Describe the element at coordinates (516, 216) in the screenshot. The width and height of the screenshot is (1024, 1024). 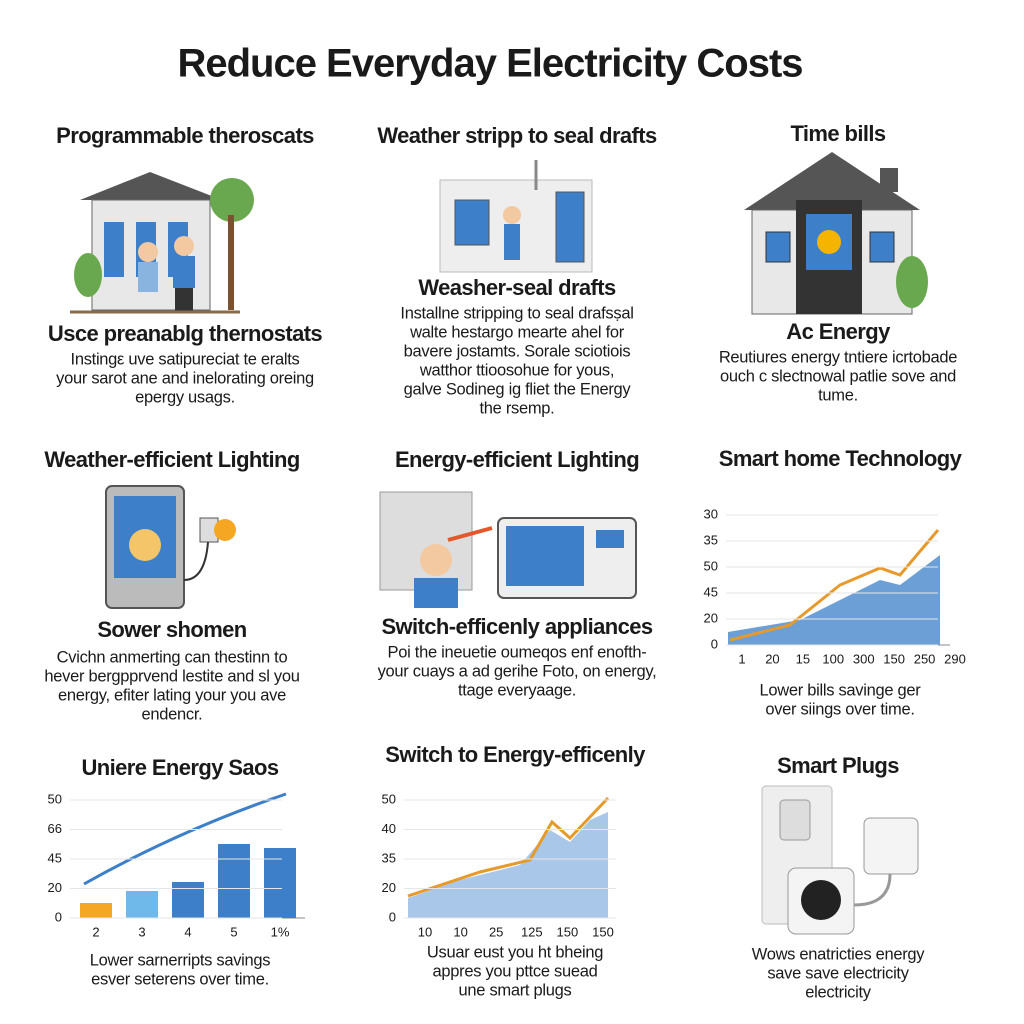
I see `room-illustration` at that location.